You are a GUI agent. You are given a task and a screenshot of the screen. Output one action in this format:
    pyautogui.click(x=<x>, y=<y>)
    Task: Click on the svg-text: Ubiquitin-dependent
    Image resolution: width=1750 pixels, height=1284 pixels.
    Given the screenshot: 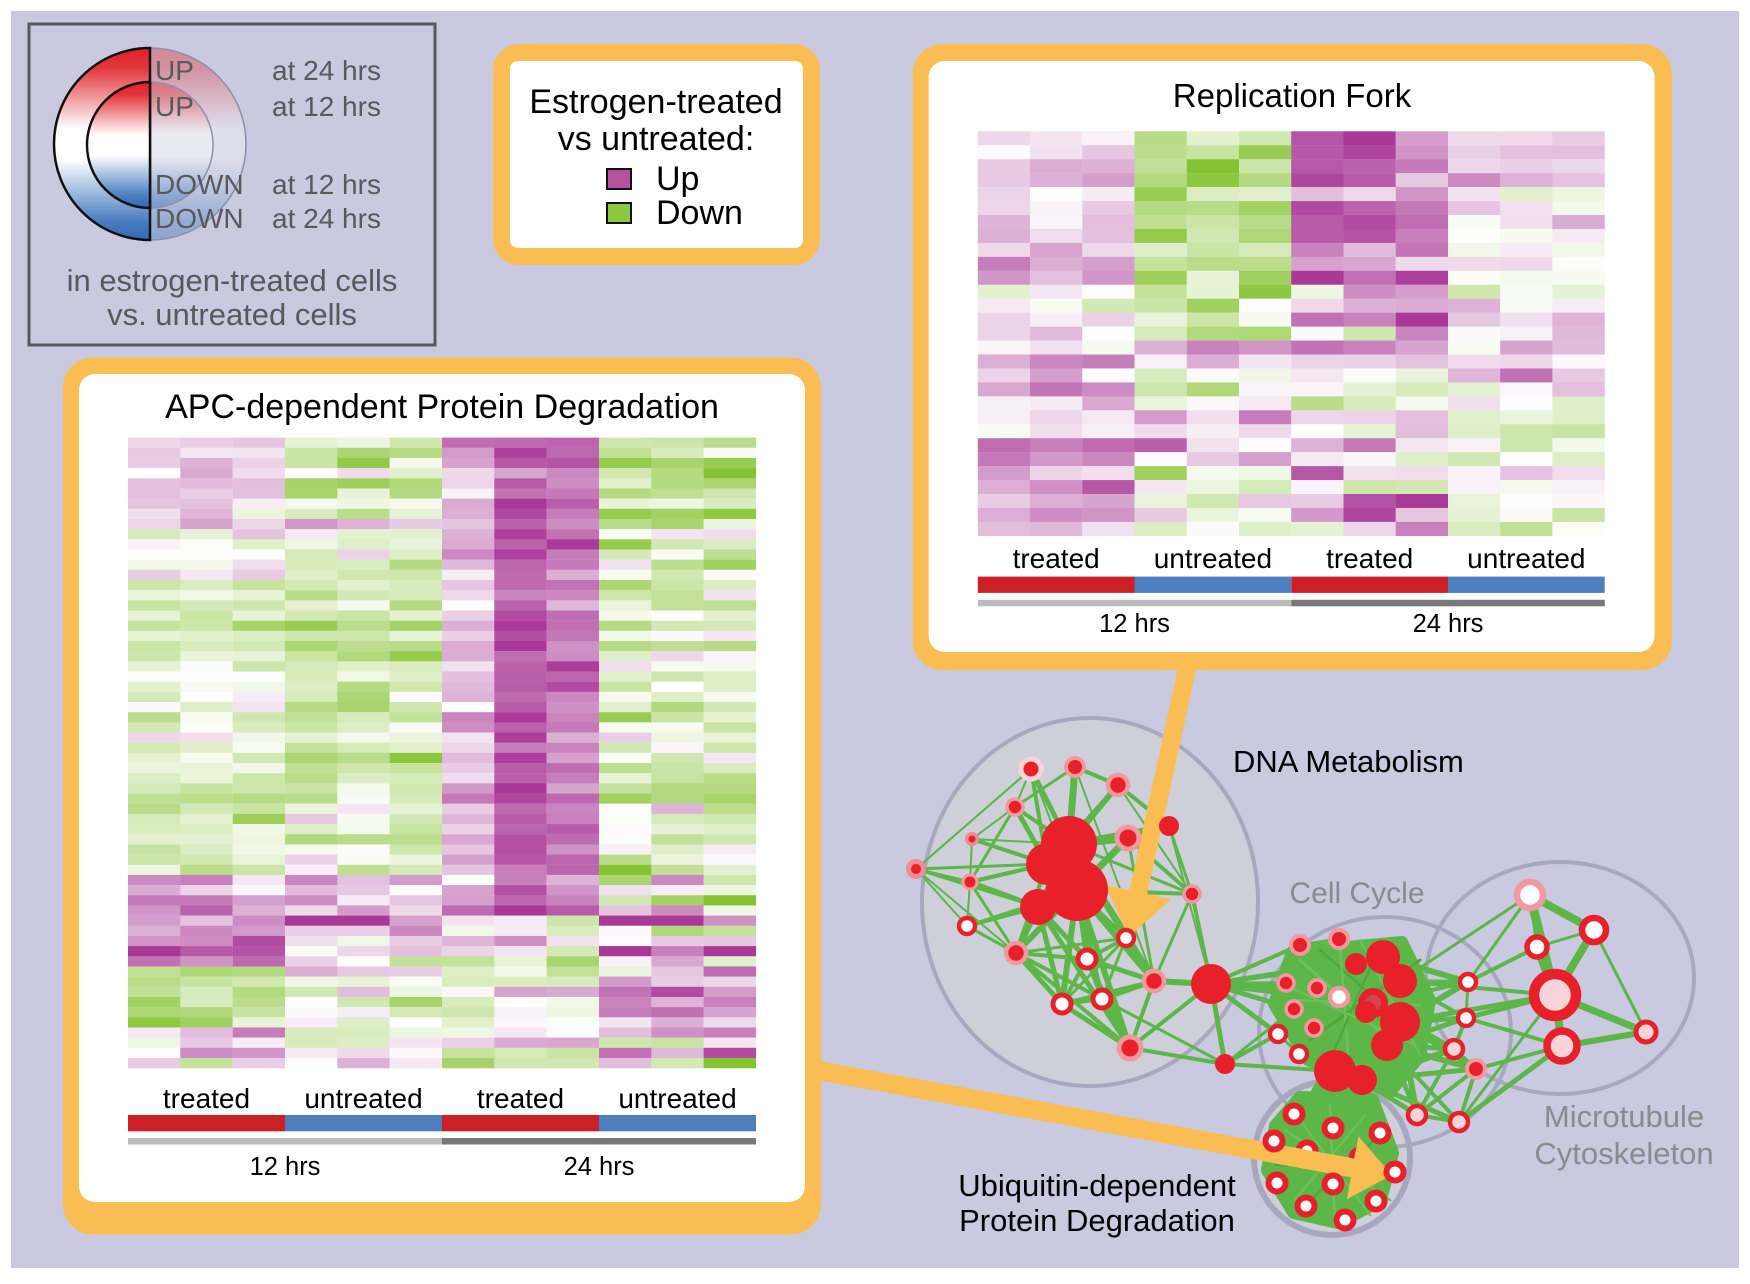 What is the action you would take?
    pyautogui.click(x=1097, y=1185)
    